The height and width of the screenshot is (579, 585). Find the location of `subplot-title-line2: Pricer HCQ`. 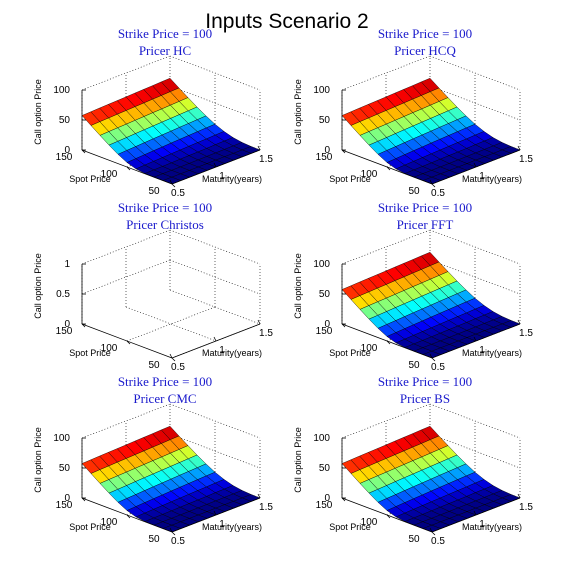

subplot-title-line2: Pricer HCQ is located at coordinates (425, 50).